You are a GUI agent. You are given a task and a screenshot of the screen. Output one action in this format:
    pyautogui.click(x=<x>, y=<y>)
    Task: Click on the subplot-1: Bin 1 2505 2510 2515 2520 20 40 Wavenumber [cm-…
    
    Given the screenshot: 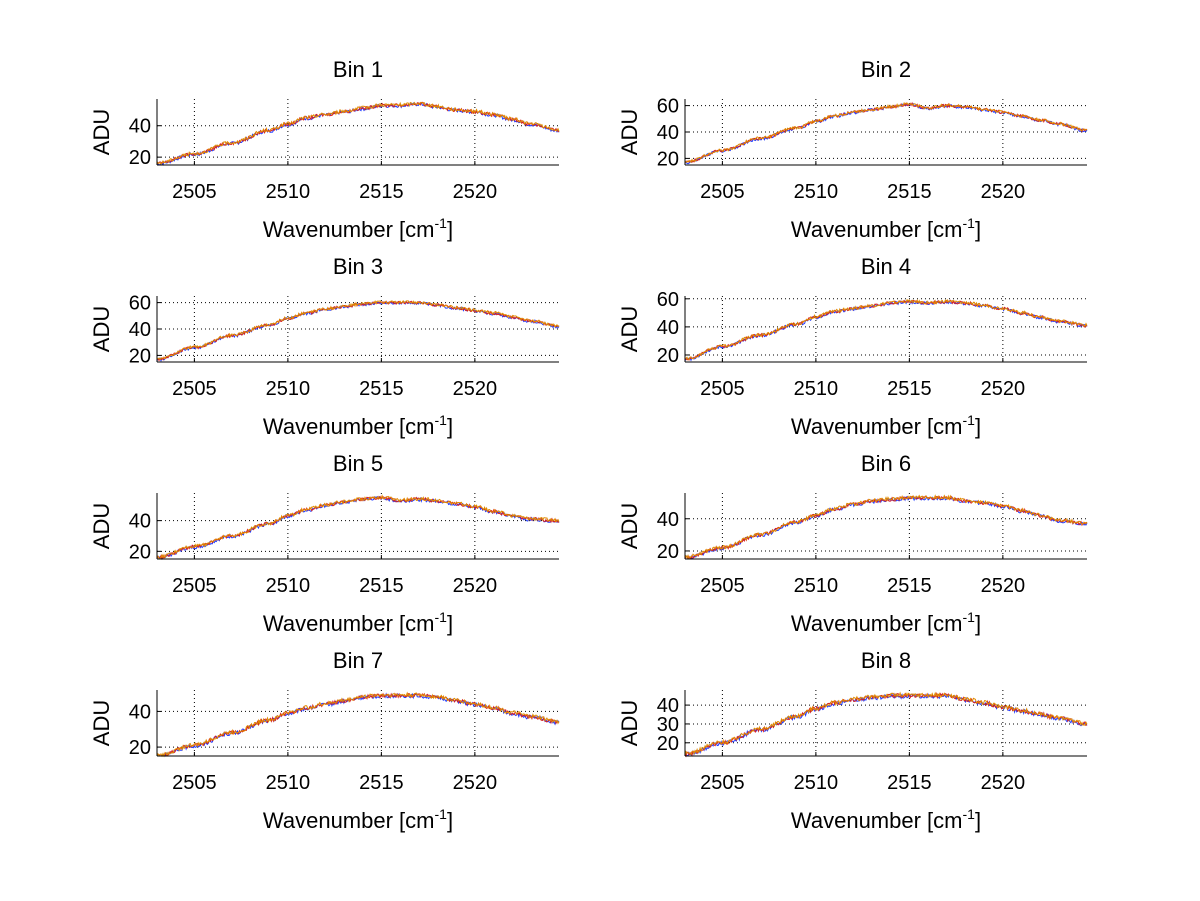 What is the action you would take?
    pyautogui.click(x=324, y=149)
    